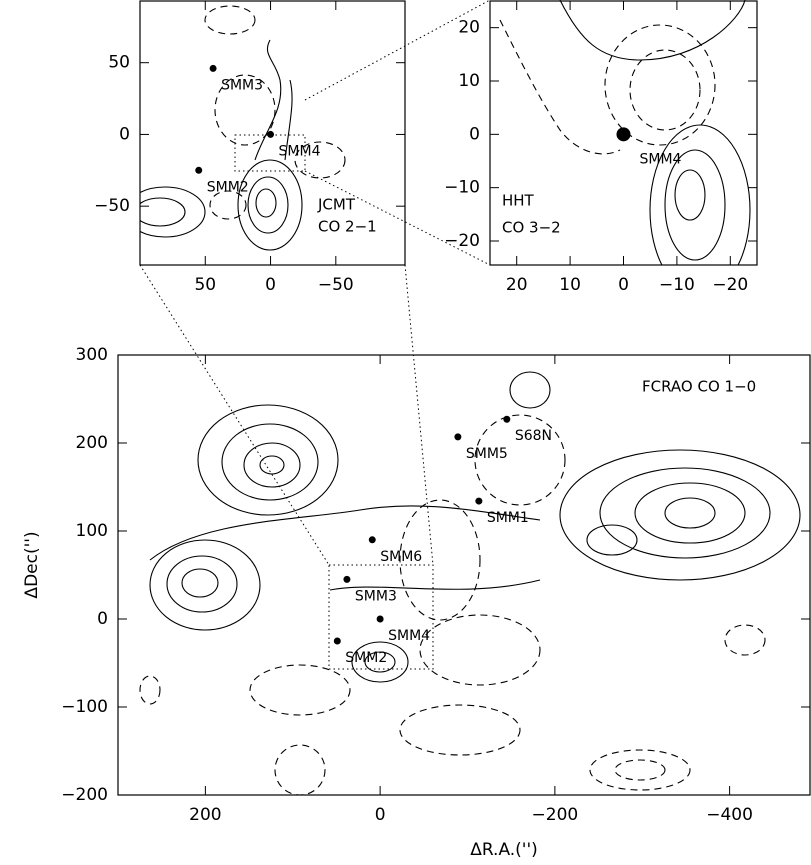  What do you see at coordinates (205, 285) in the screenshot?
I see `x-tick-label: 50` at bounding box center [205, 285].